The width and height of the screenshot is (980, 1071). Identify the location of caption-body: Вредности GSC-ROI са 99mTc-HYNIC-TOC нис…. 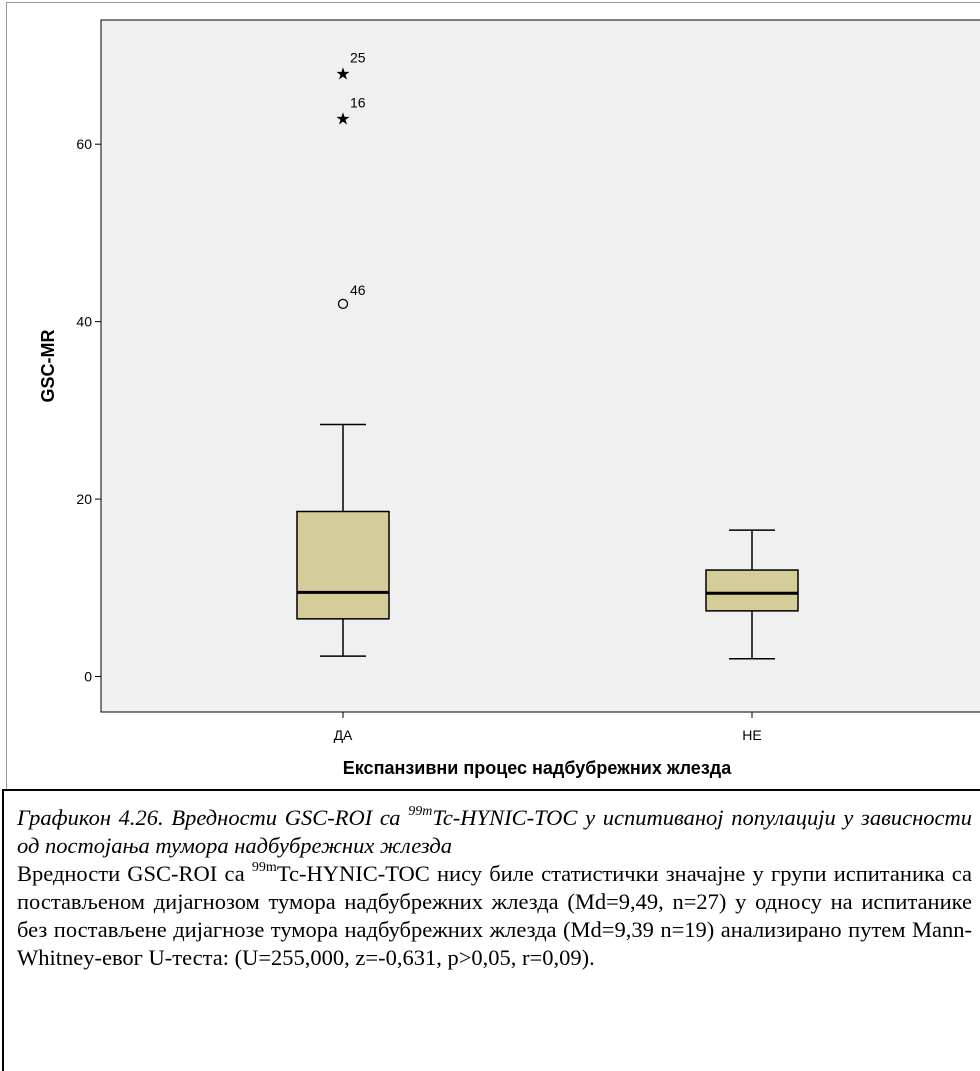
(494, 916).